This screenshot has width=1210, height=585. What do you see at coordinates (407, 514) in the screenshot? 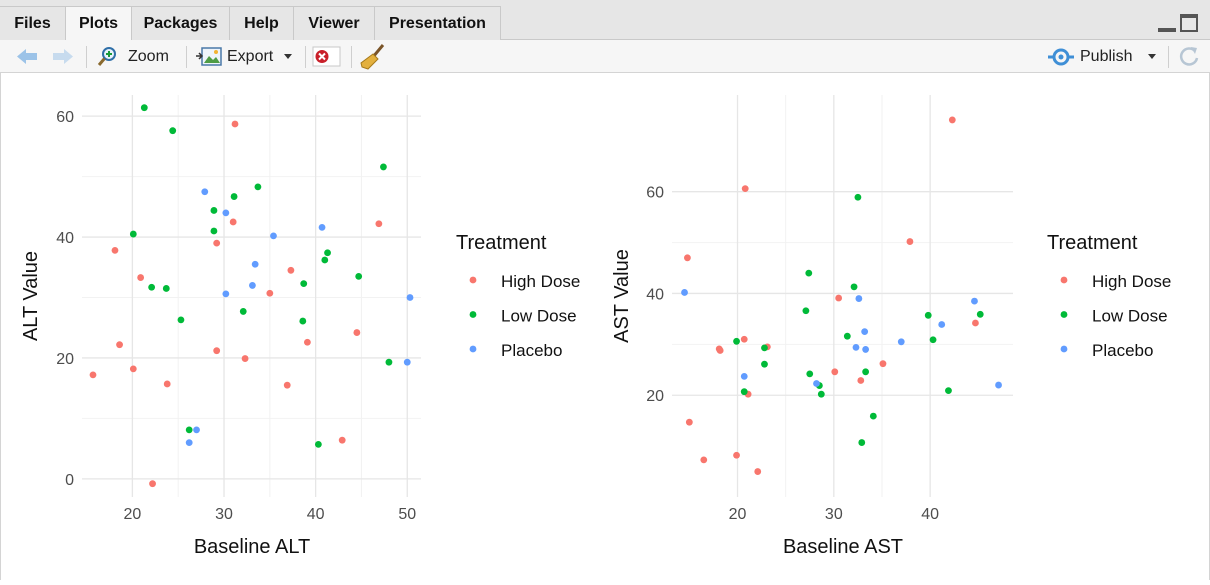
I see `x-tick-label: 50` at bounding box center [407, 514].